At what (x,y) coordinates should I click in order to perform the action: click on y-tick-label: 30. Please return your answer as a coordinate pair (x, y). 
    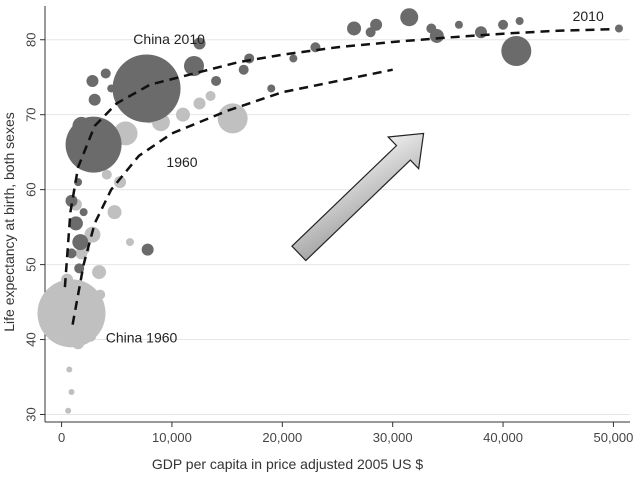
    Looking at the image, I should click on (30, 414).